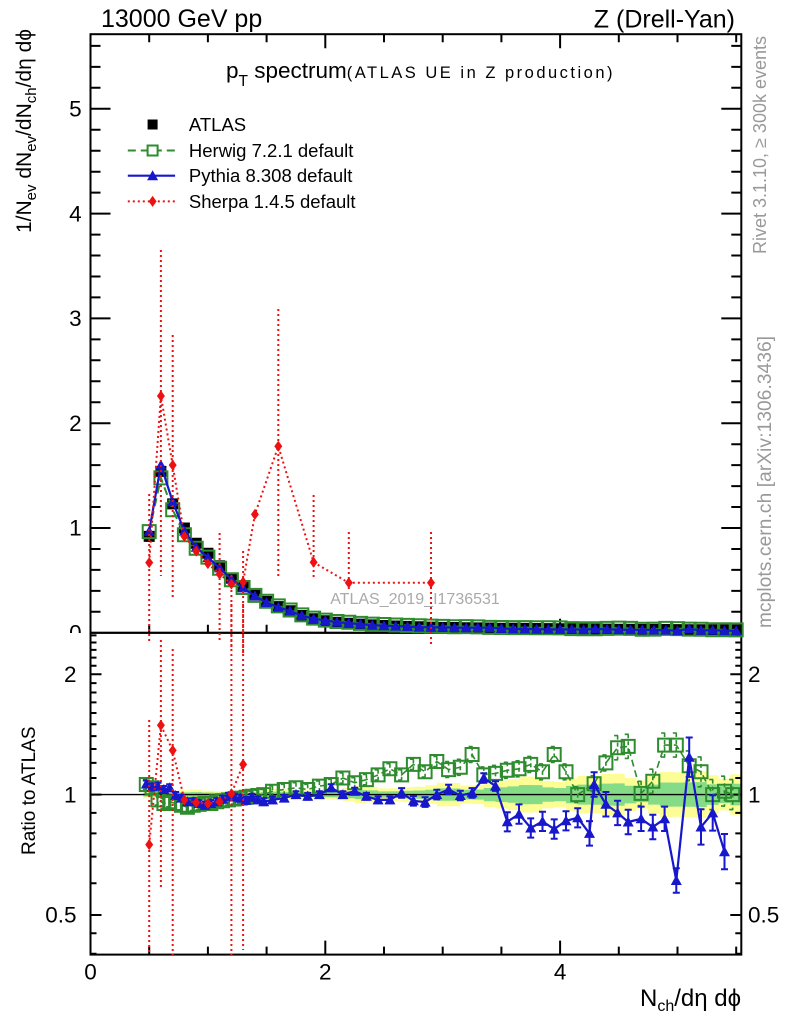 The height and width of the screenshot is (1029, 786). What do you see at coordinates (26, 131) in the screenshot?
I see `svg-text: 1/Nev dNev/dNch/dη dϕ` at bounding box center [26, 131].